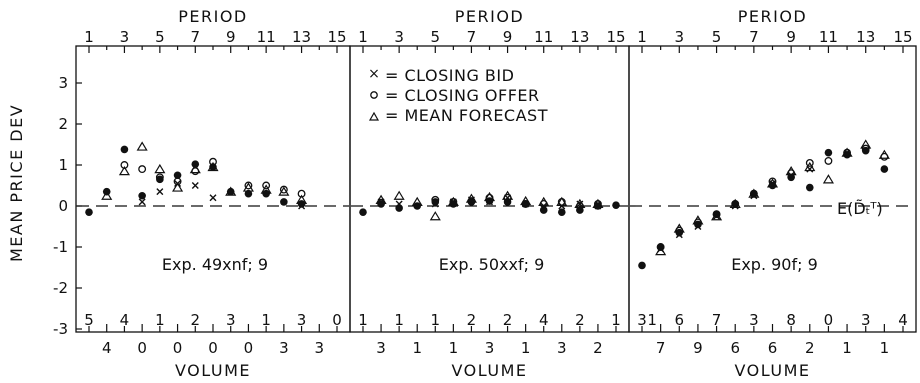 The image size is (920, 383). Describe the element at coordinates (336, 37) in the screenshot. I see `panel1-period-tick-label: 15` at that location.